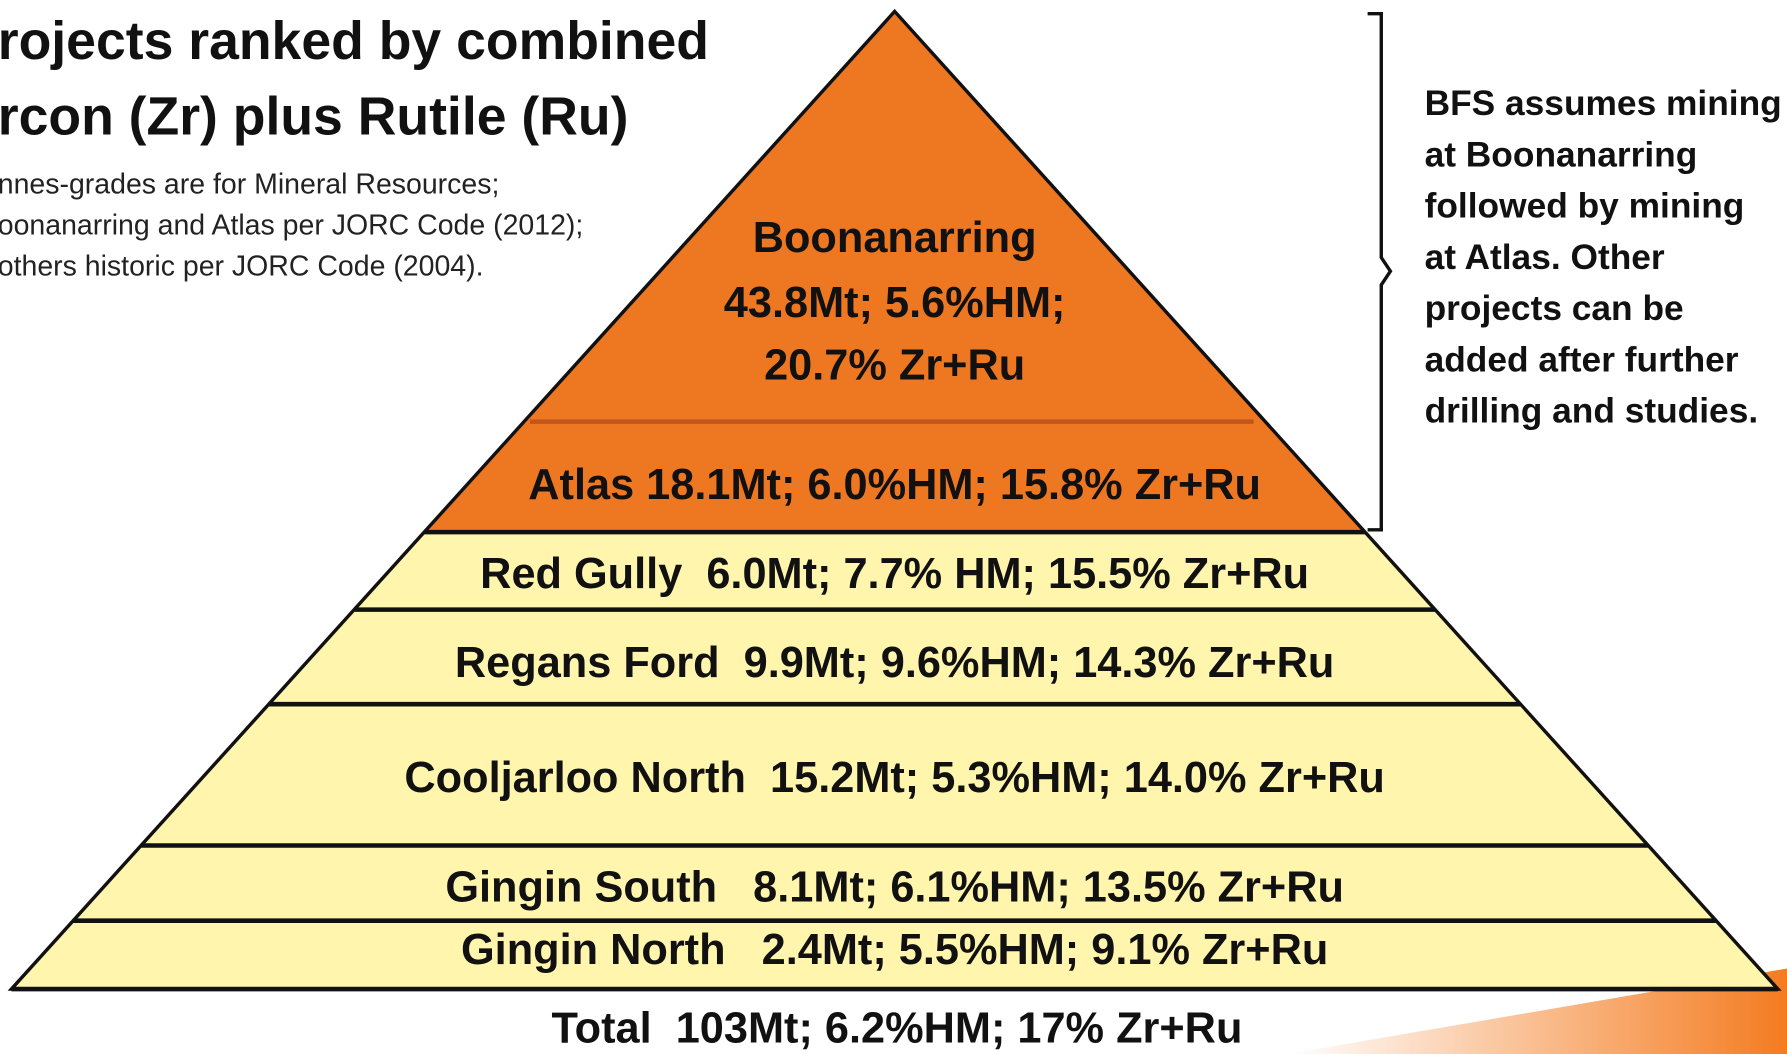  I want to click on layer-label: Red Gully 6.0Mt; 7.7% HM; 15.5% Zr+Ru, so click(894, 574).